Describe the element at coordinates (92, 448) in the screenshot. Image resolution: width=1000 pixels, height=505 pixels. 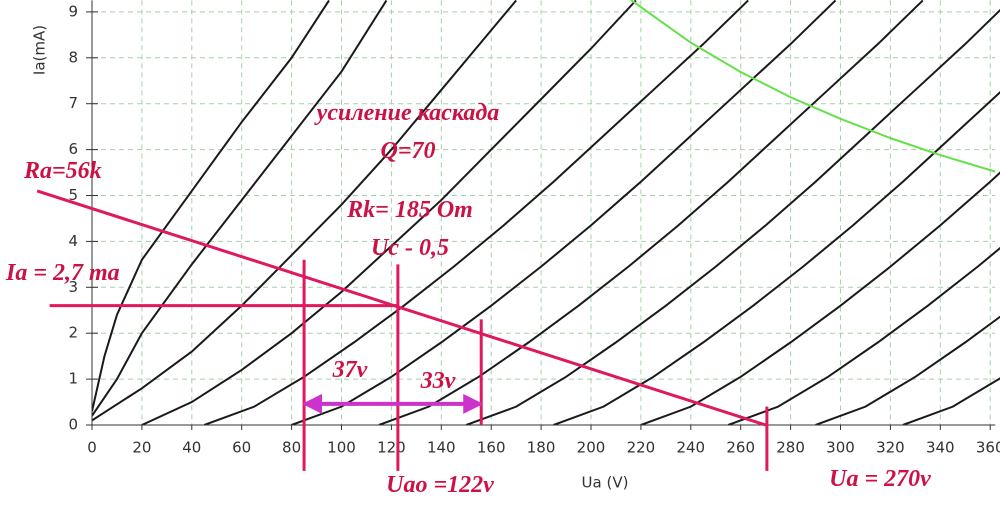
I see `x-tick-label: 0` at that location.